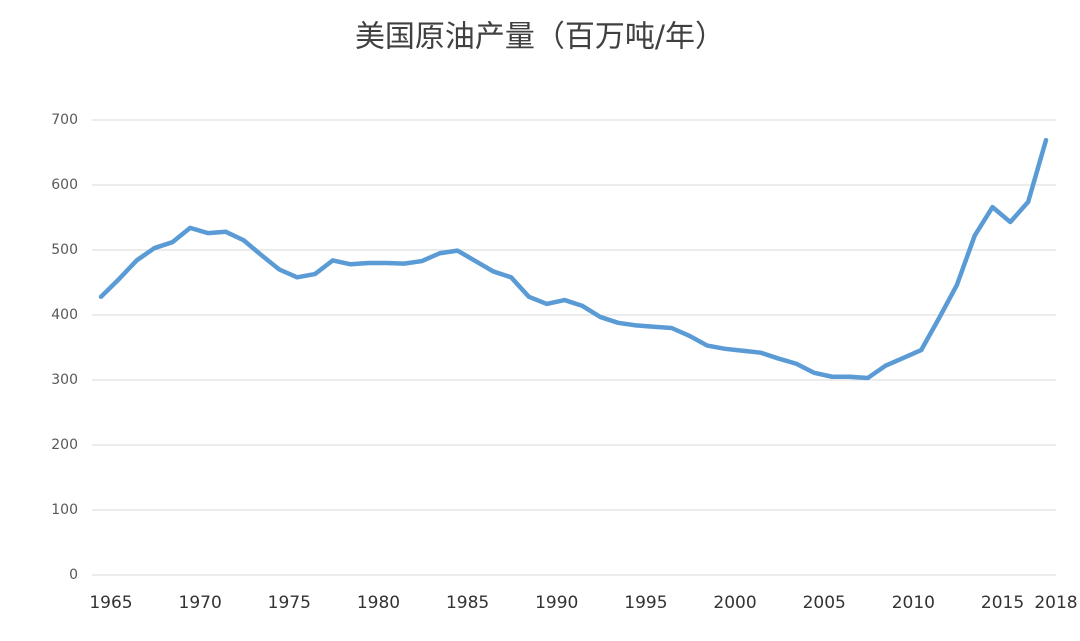 The height and width of the screenshot is (641, 1080). I want to click on x-tick-label: 1970, so click(200, 603).